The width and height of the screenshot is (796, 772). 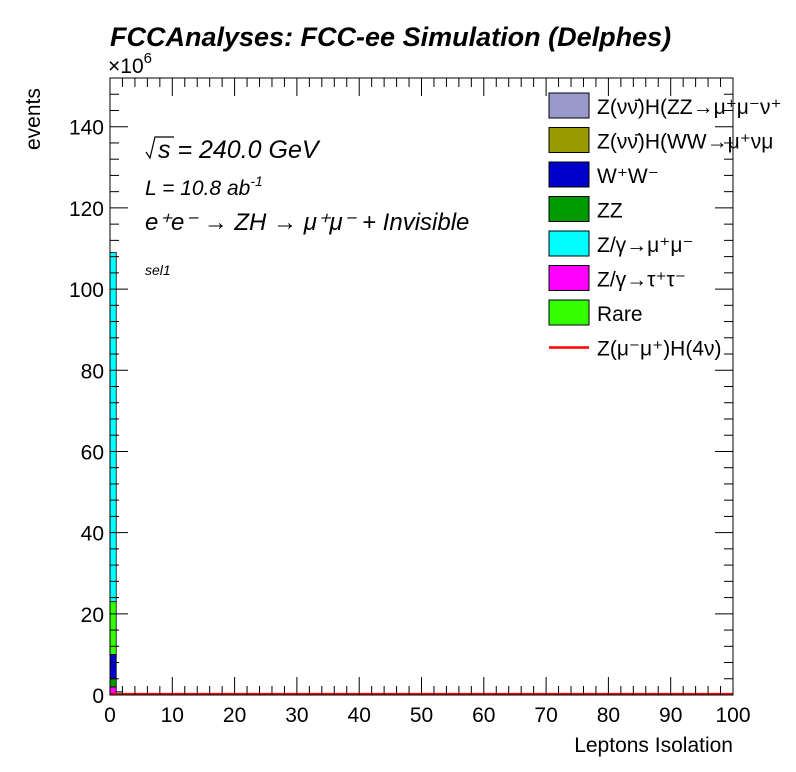 I want to click on x-tick-label: 0, so click(x=110, y=715).